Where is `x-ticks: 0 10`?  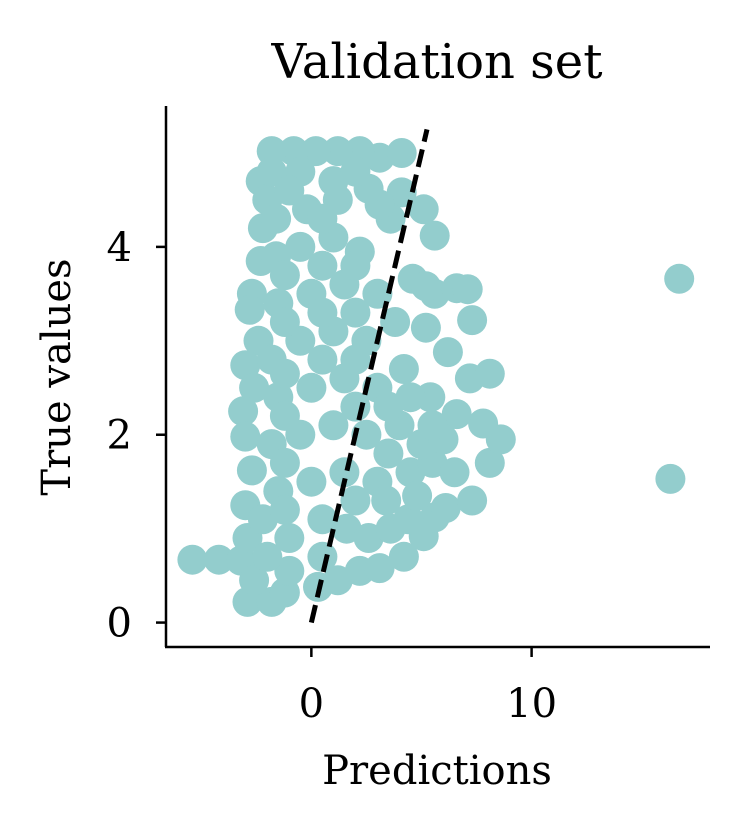 x-ticks: 0 10 is located at coordinates (428, 687).